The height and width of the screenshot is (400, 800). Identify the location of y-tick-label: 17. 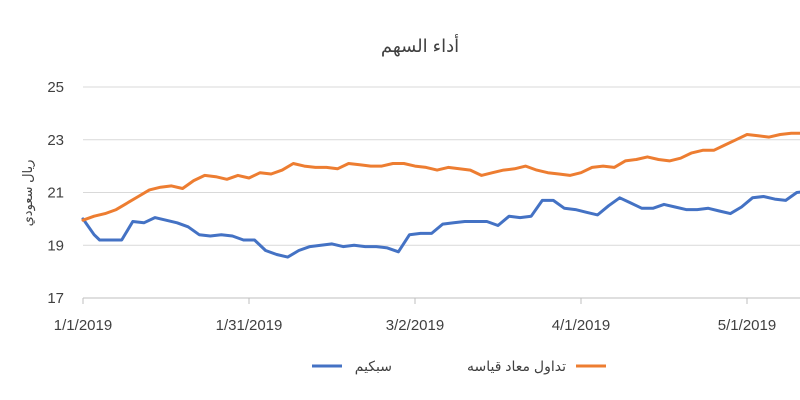
(55, 298).